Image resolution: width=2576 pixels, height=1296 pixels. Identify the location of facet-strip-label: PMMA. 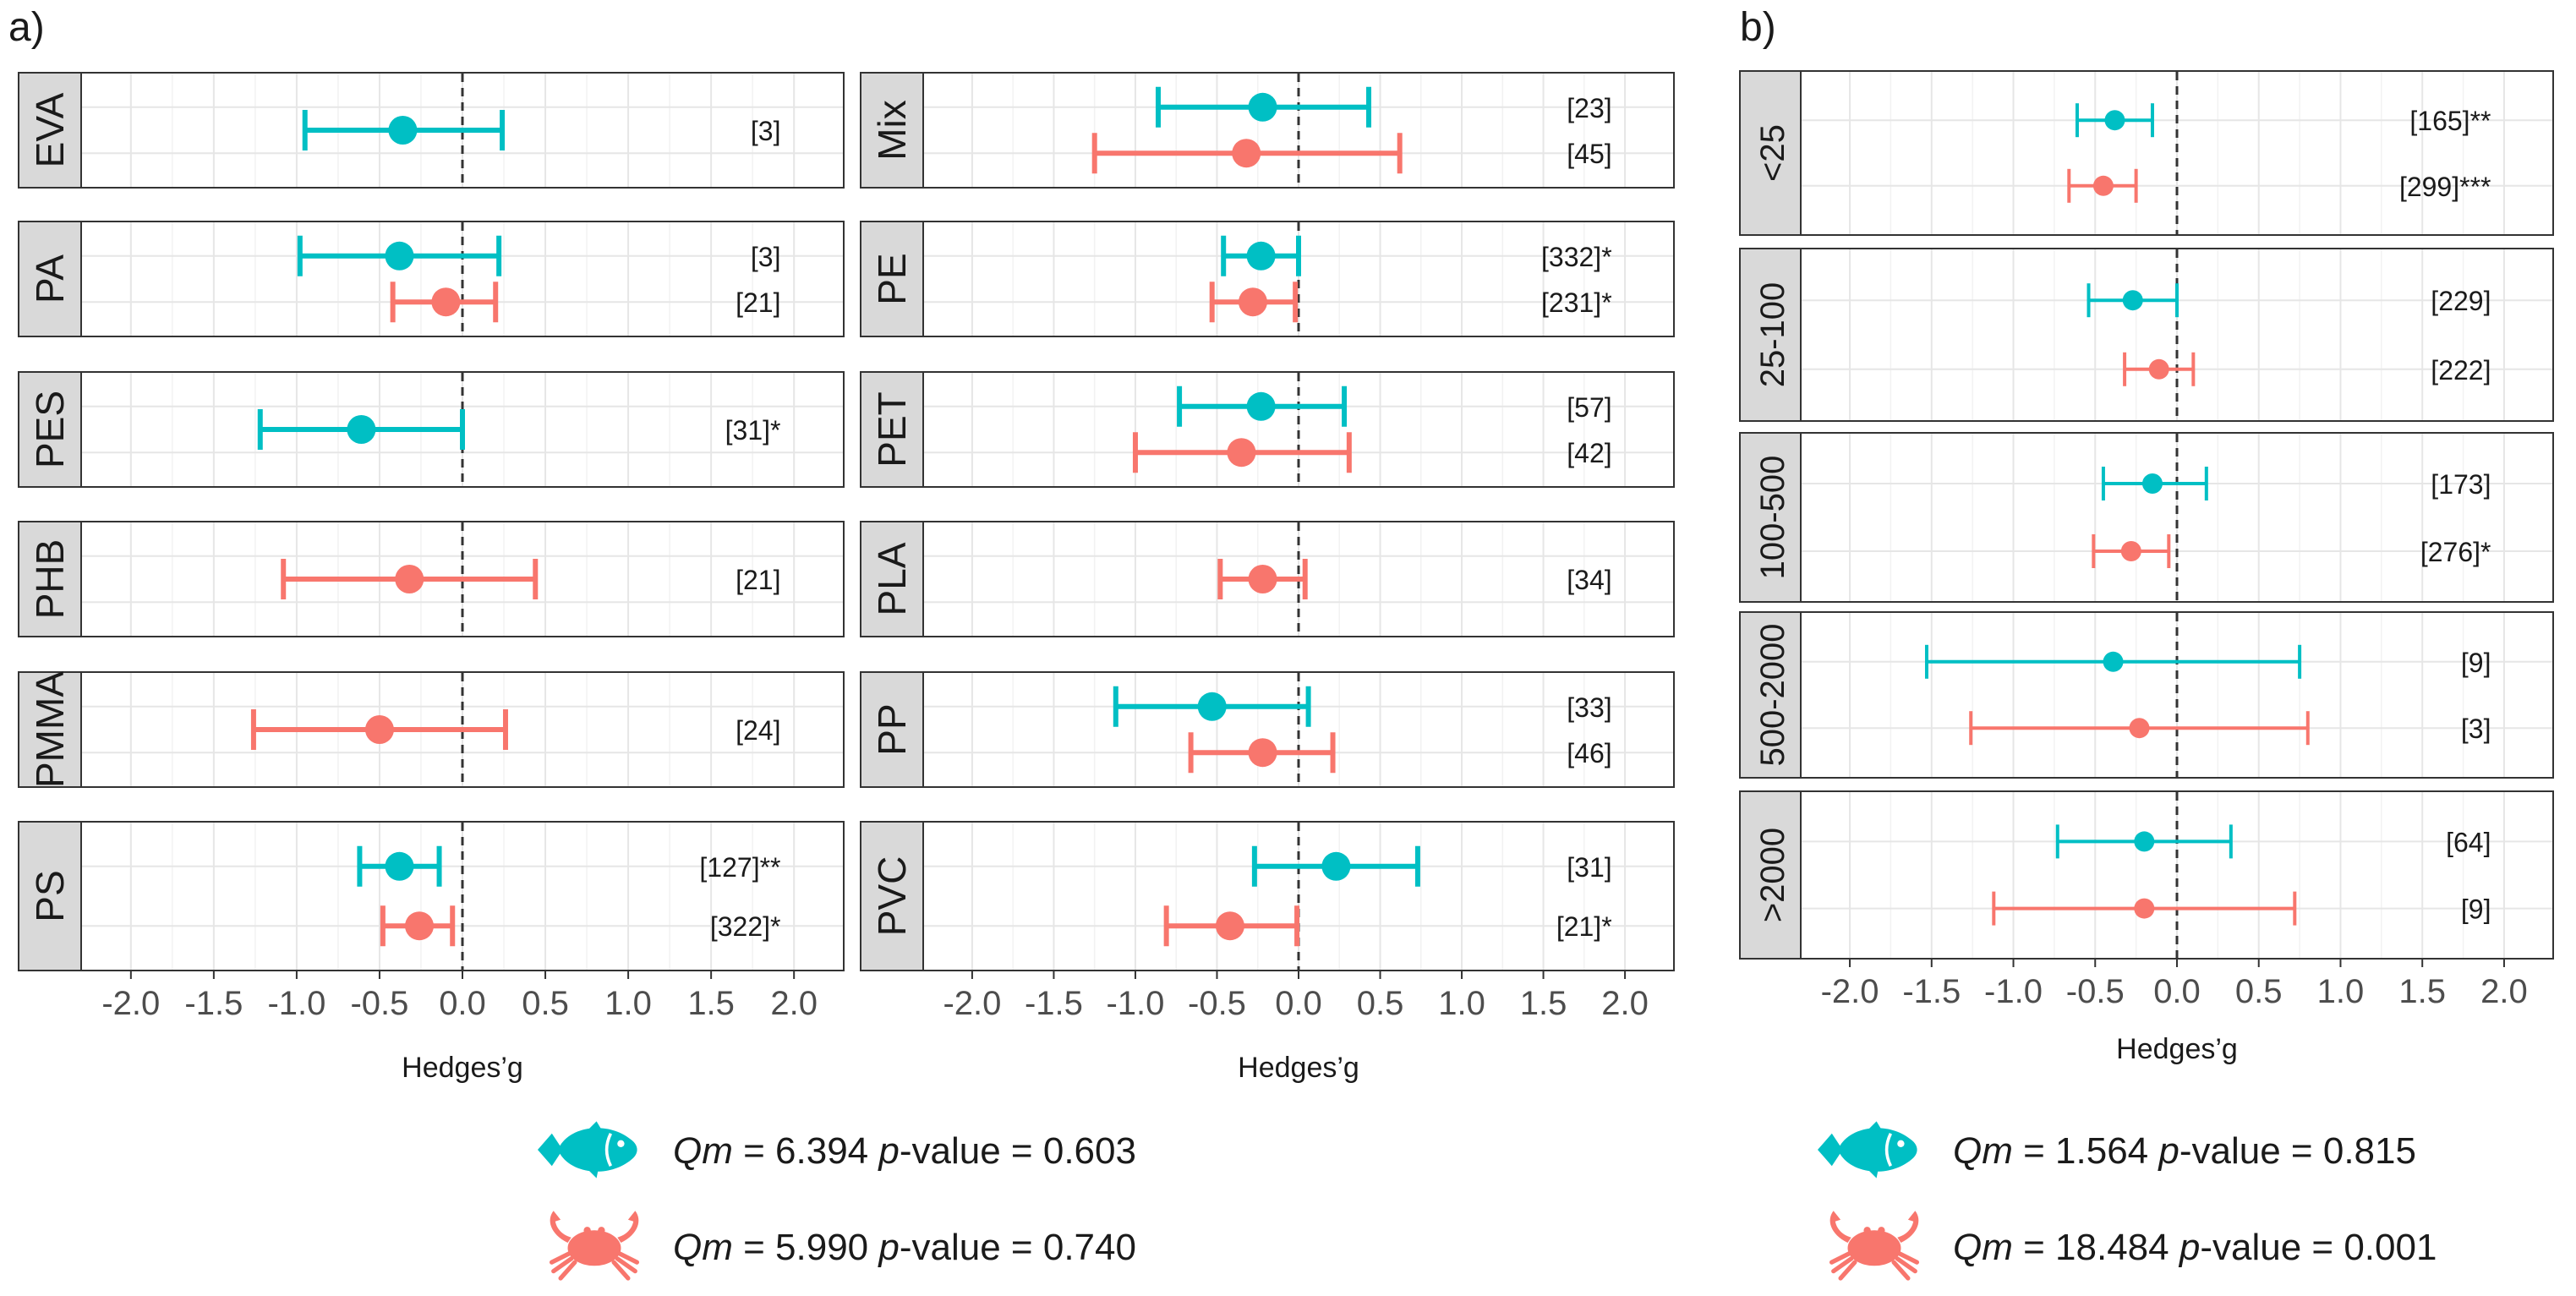
(50, 729).